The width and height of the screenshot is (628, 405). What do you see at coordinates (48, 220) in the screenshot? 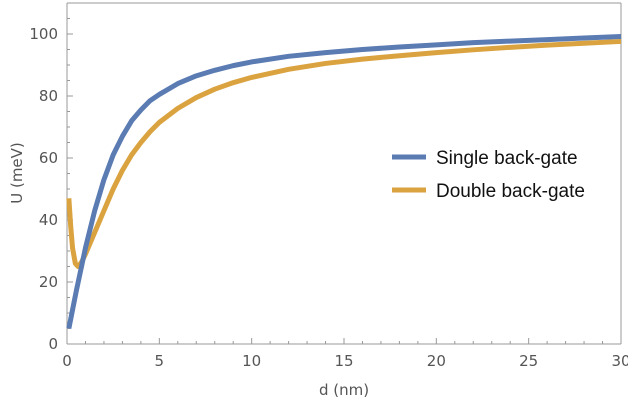
I see `y-tick-label: 40` at bounding box center [48, 220].